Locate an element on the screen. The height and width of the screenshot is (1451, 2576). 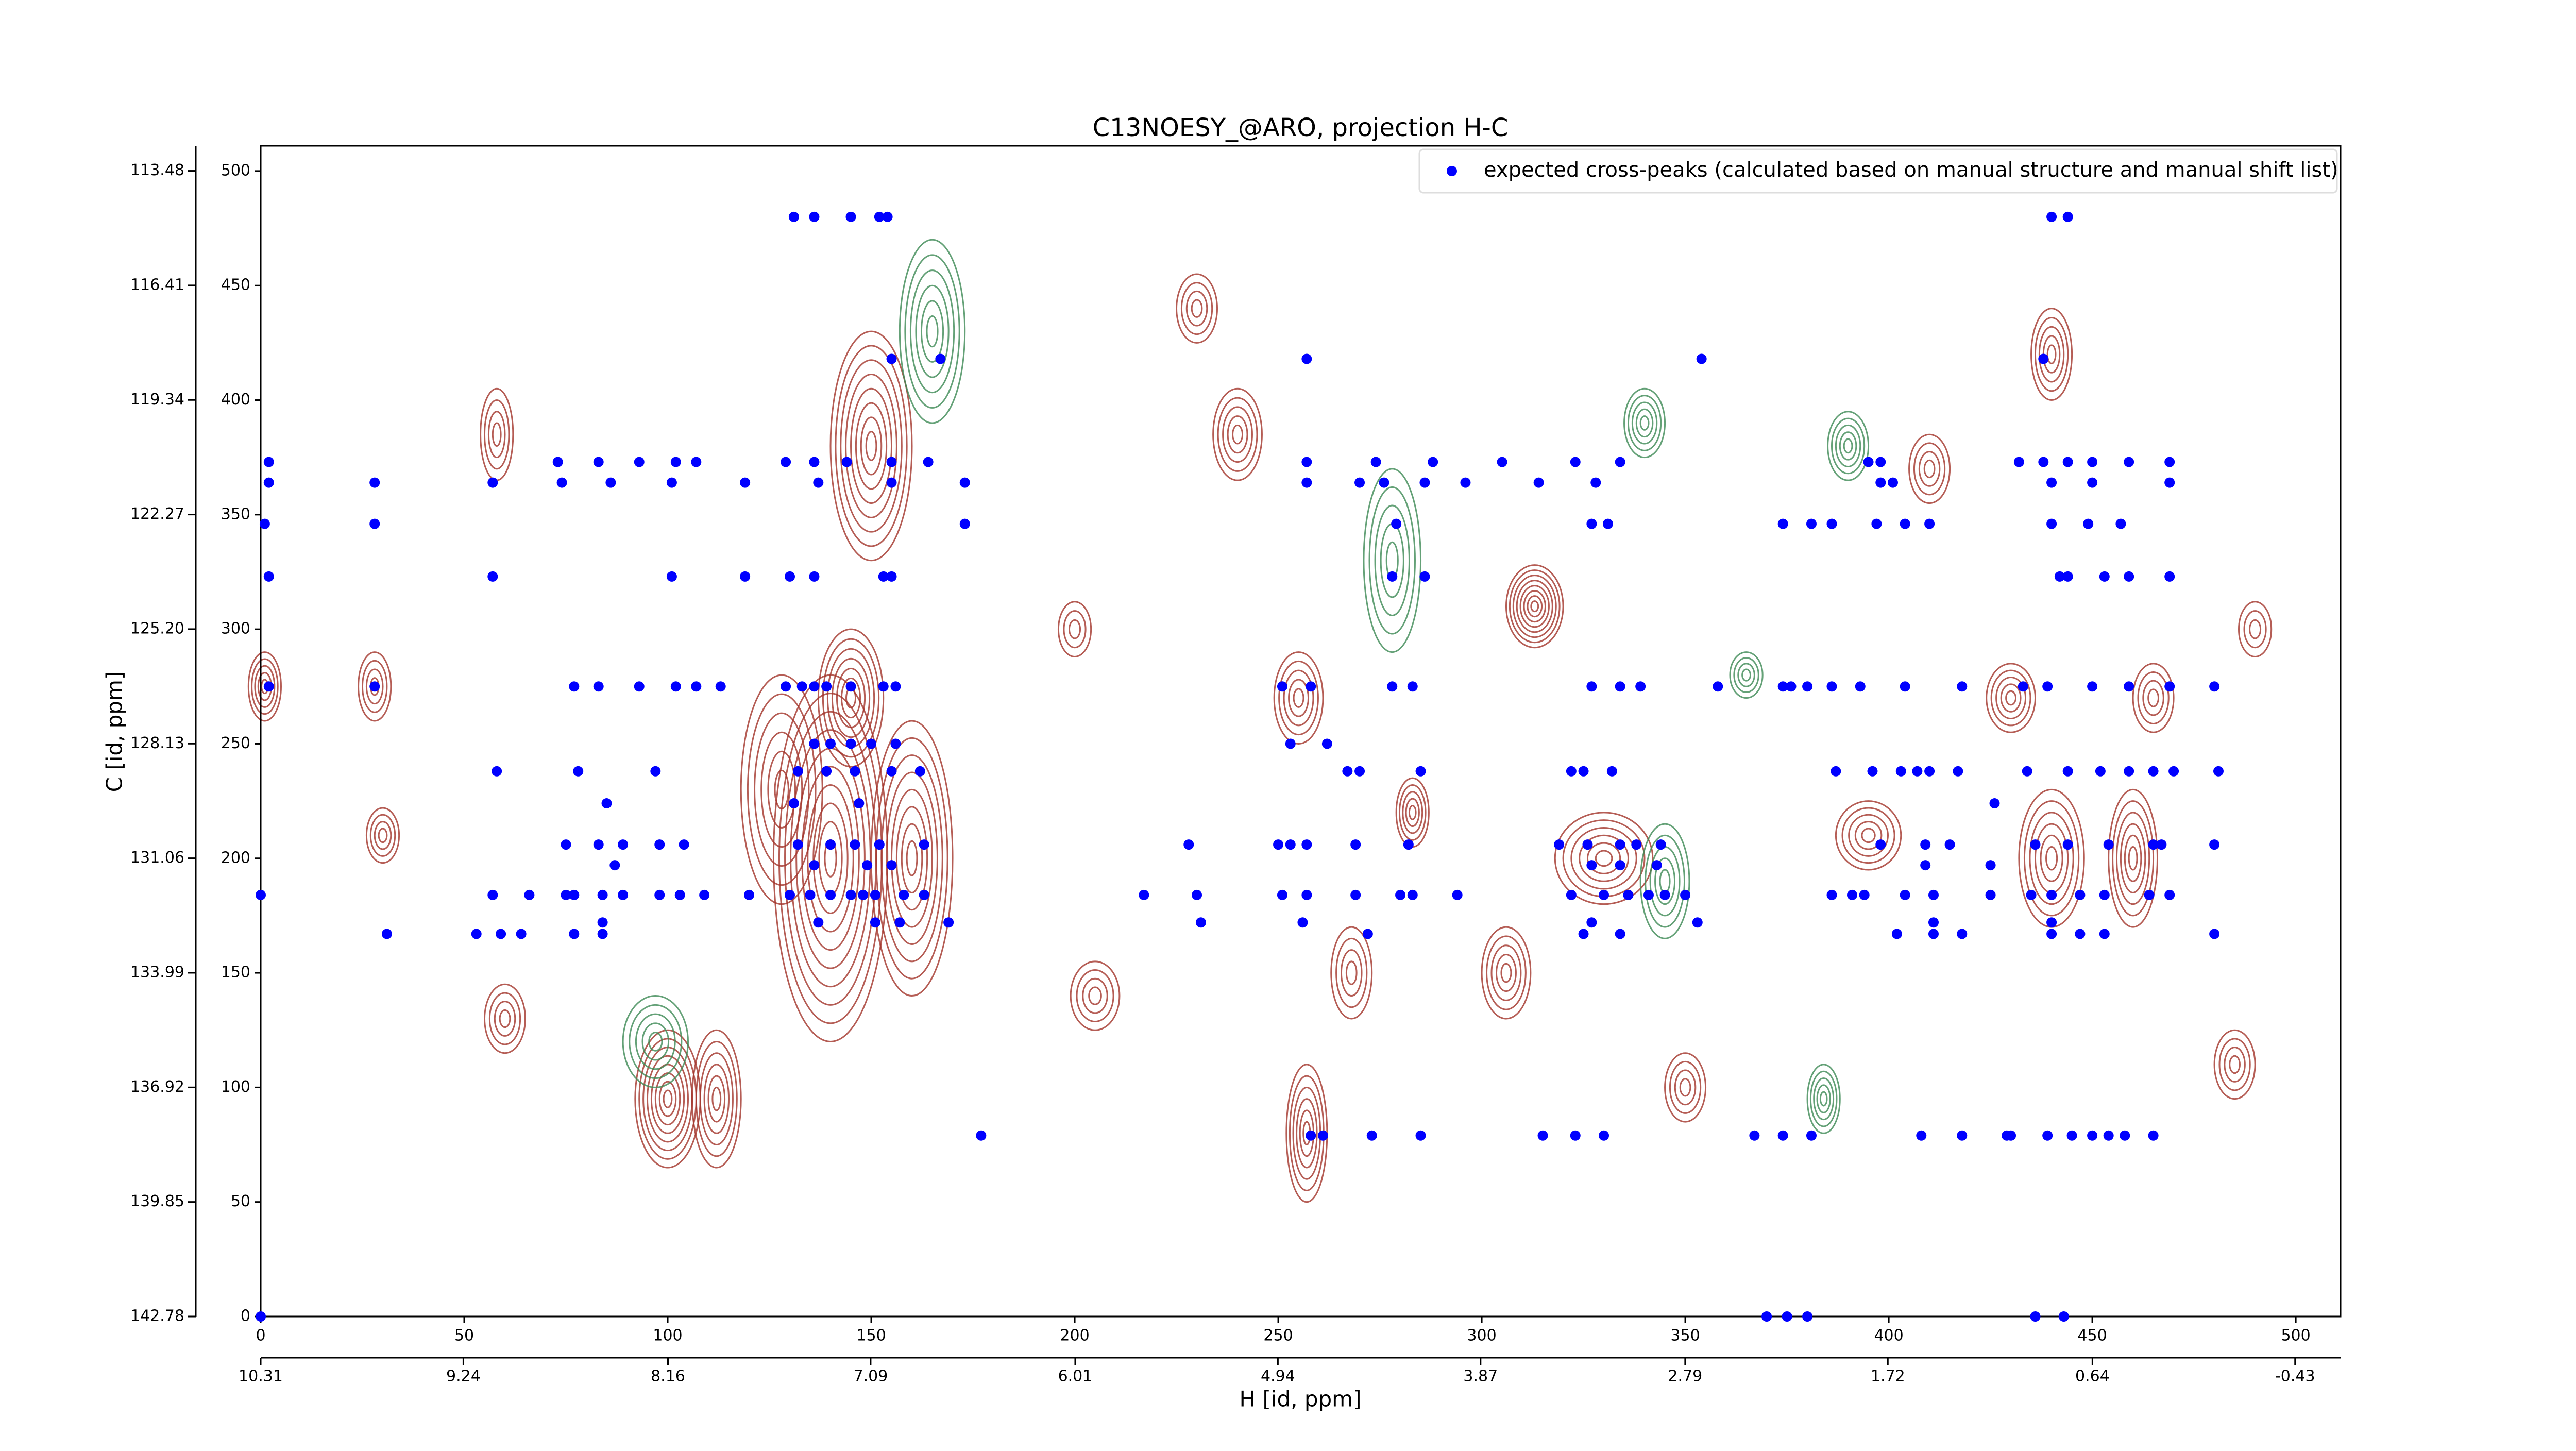
y-tick-label: 300 is located at coordinates (235, 629).